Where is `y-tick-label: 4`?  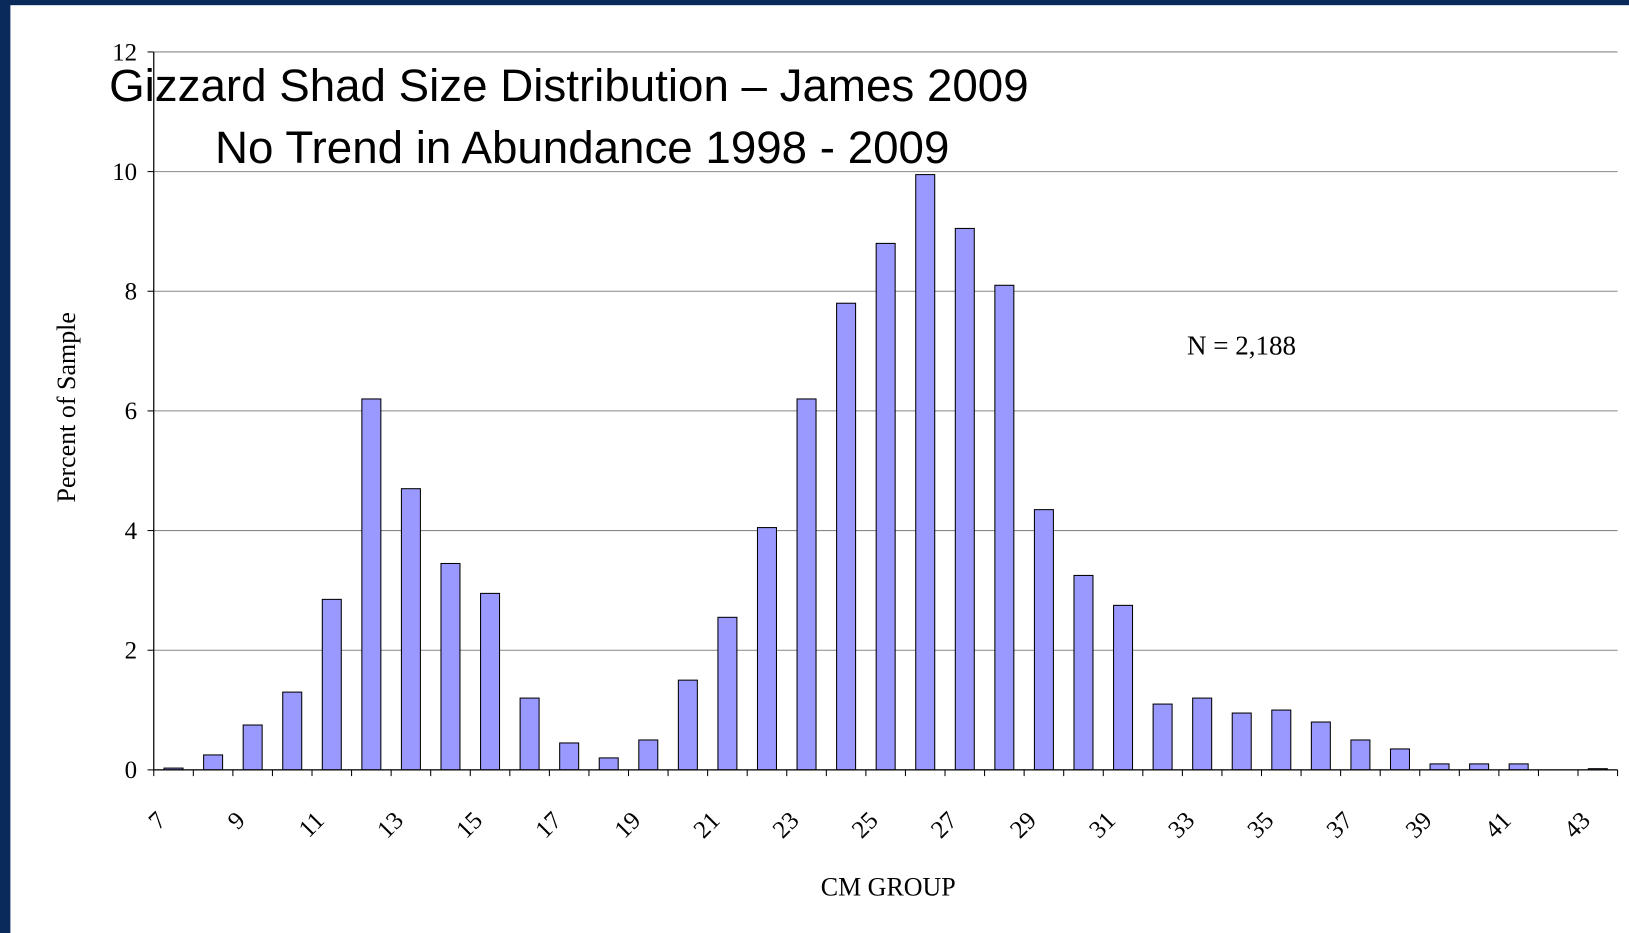 y-tick-label: 4 is located at coordinates (131, 531).